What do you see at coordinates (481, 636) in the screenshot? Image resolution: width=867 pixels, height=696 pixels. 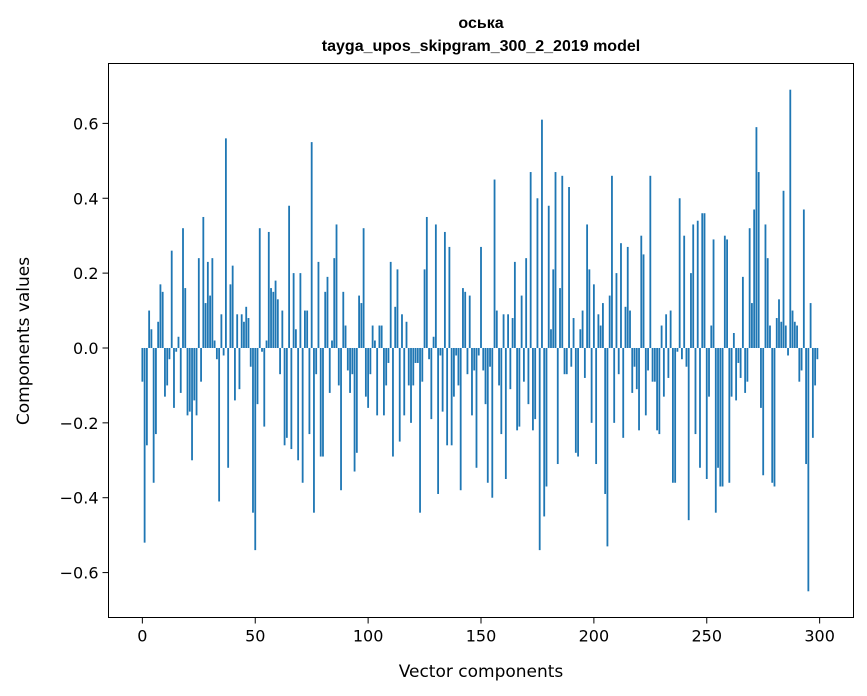 I see `x-tick-label: 150` at bounding box center [481, 636].